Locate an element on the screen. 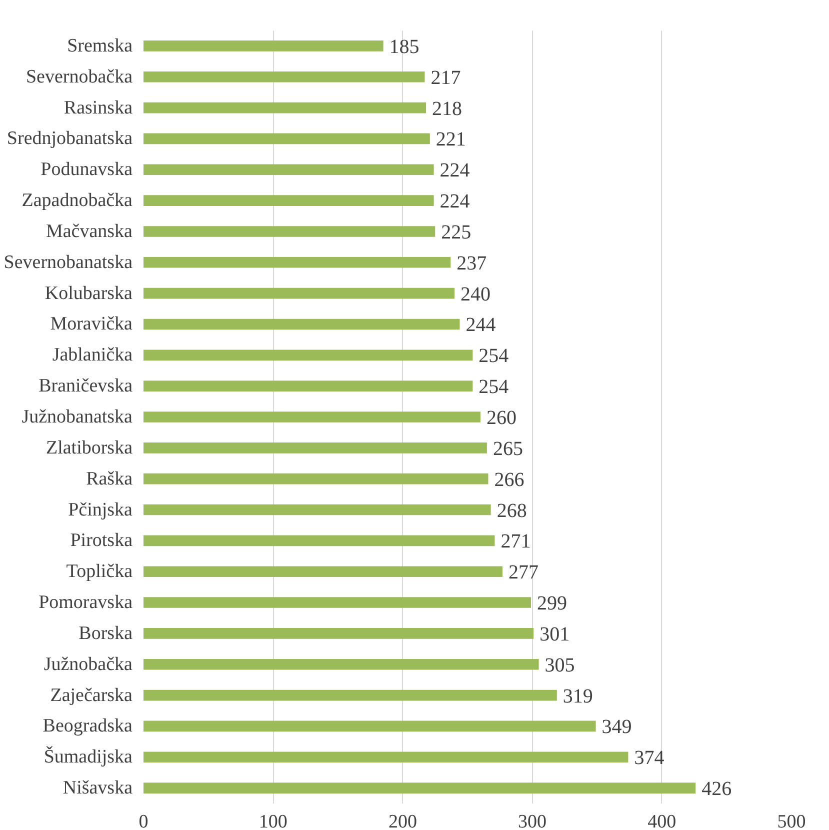  data-label: 237 is located at coordinates (471, 263).